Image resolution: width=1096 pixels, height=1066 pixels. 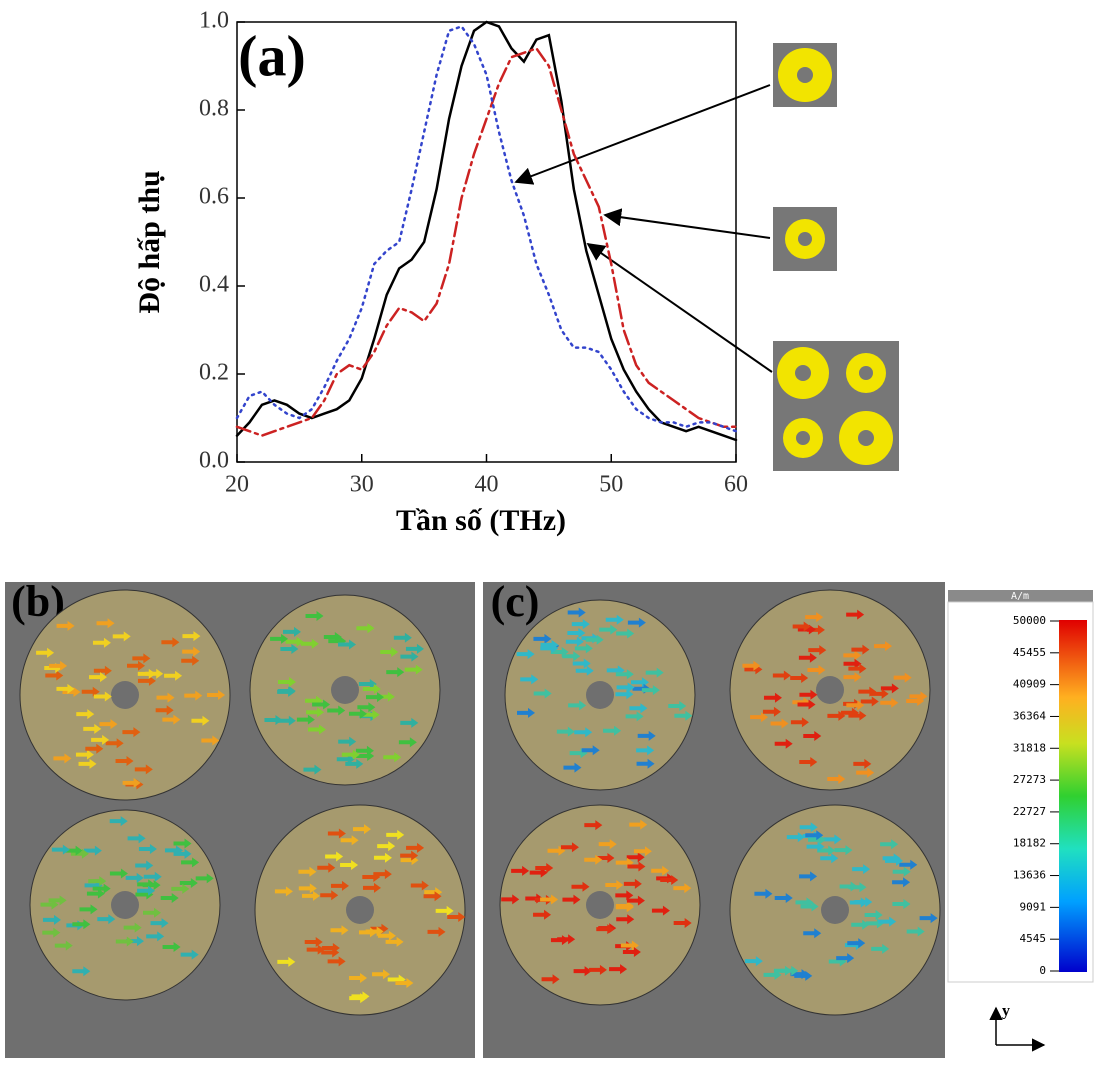 I want to click on y-tick-label: 0.0, so click(x=214, y=461).